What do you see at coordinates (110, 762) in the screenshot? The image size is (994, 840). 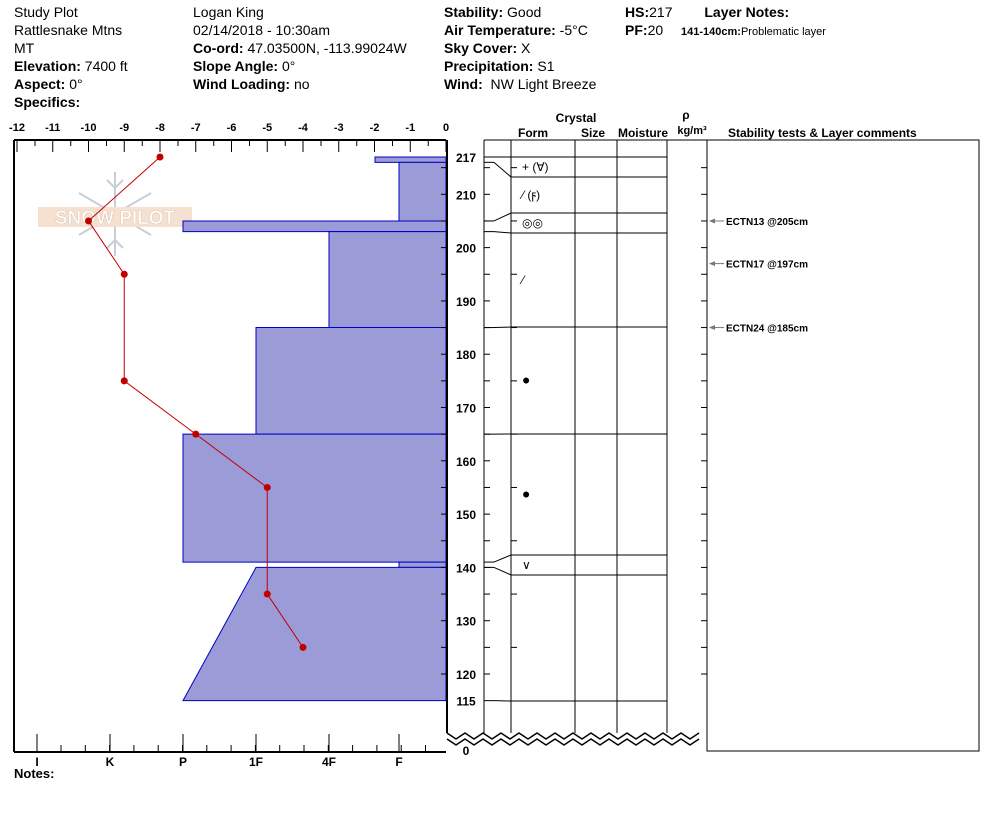 I see `hardness-tick-label: K` at bounding box center [110, 762].